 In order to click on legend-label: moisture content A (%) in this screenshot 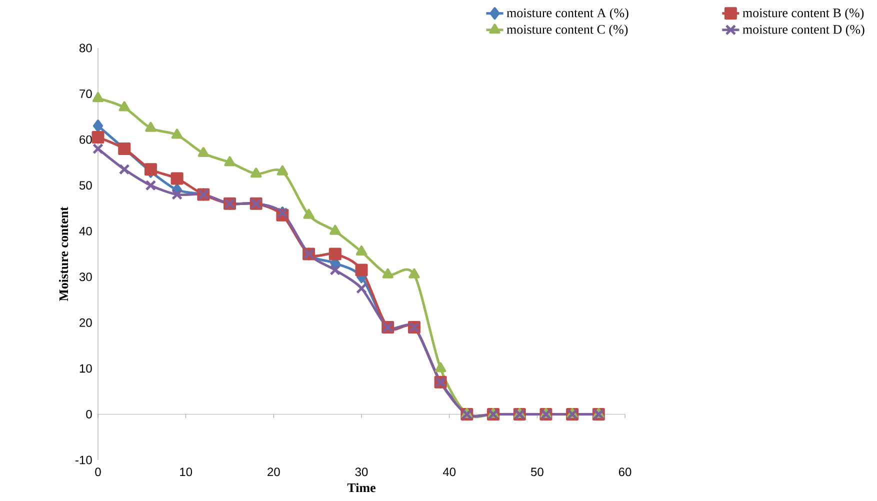, I will do `click(567, 14)`.